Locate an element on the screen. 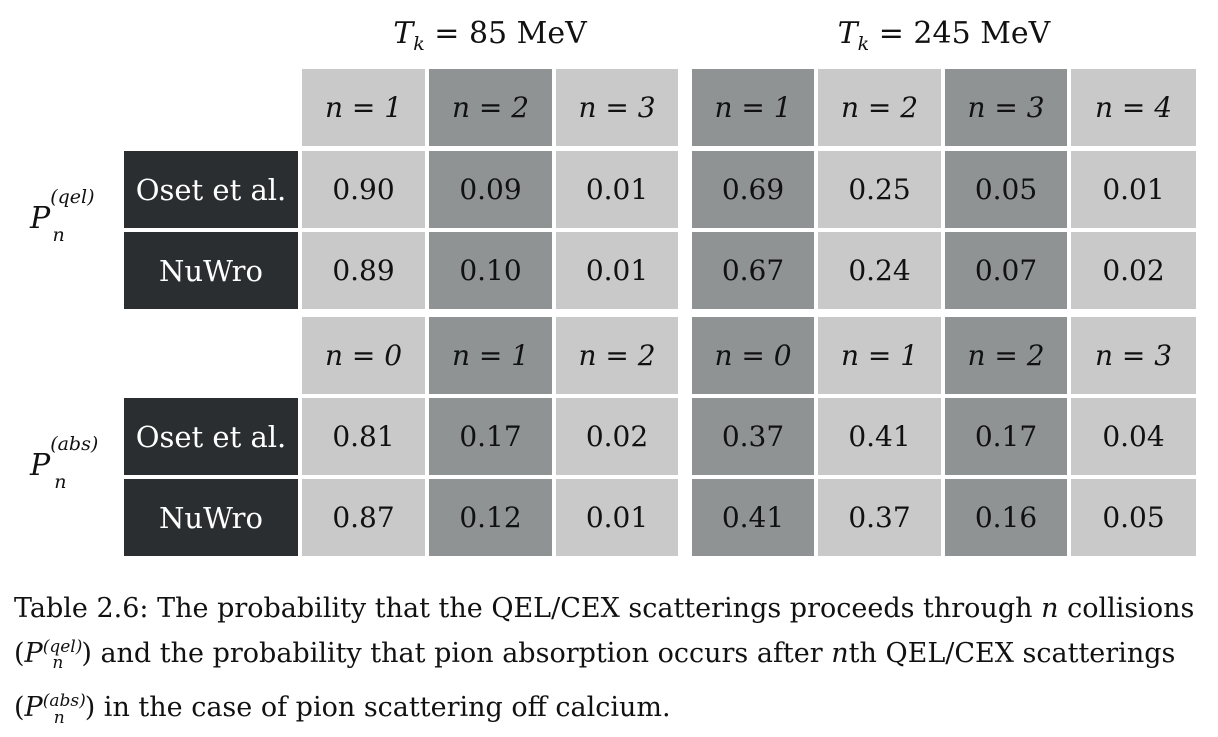 Image resolution: width=1218 pixels, height=737 pixels. table-cell: 0.25 is located at coordinates (879, 189).